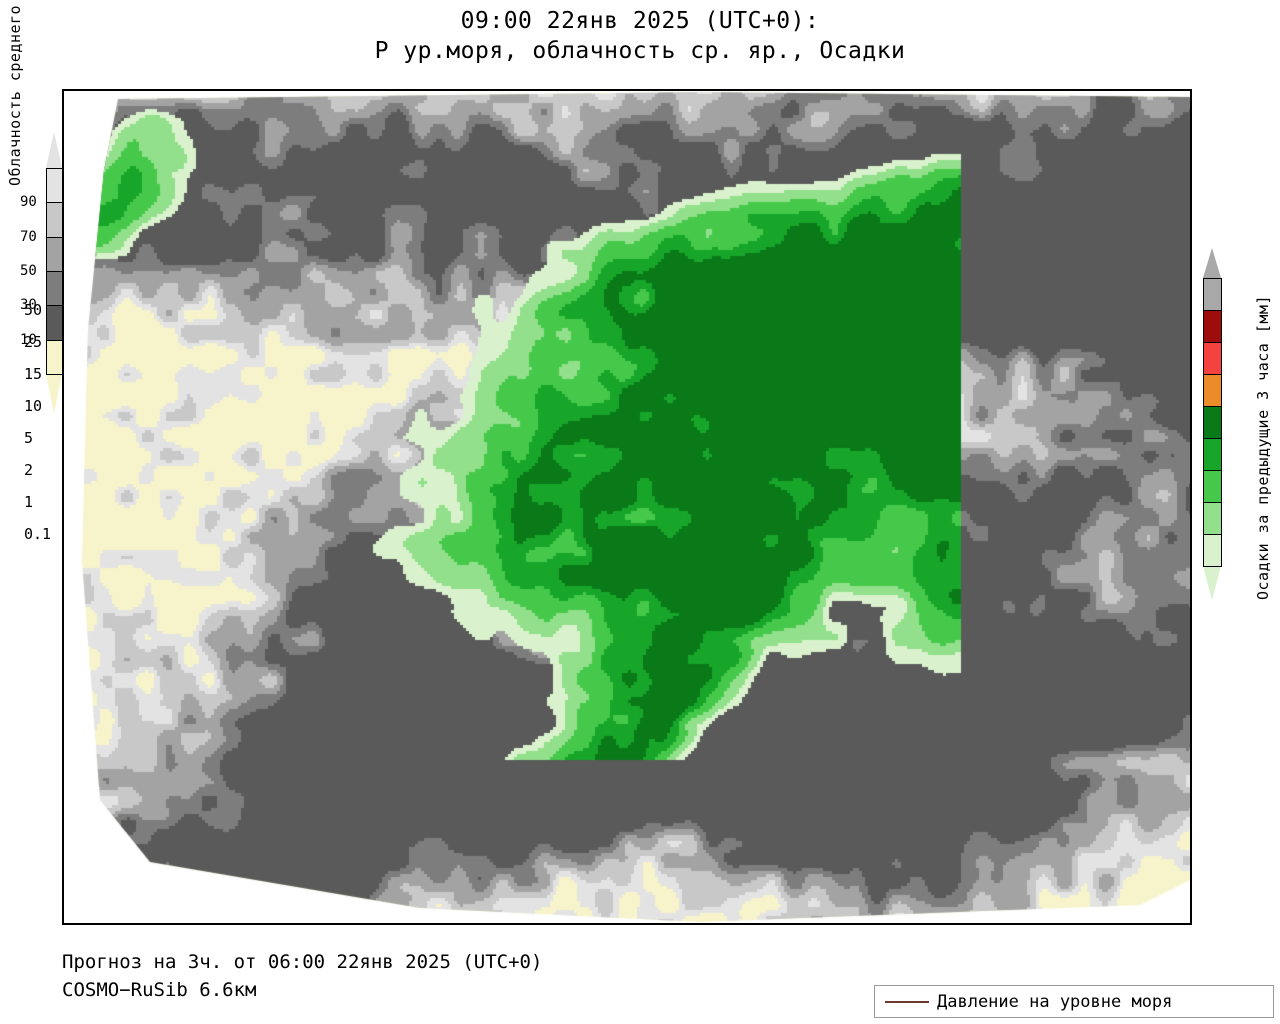  Describe the element at coordinates (159, 990) in the screenshot. I see `model-info-line: COSMO−RuSib 6.6км` at that location.